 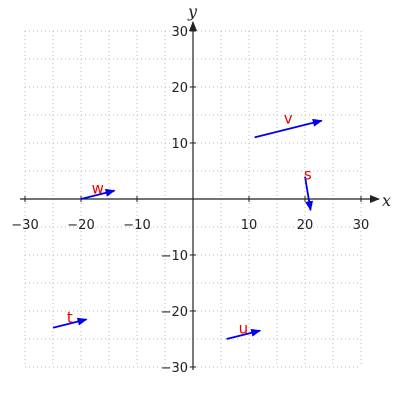 I want to click on y-tick-label: 30, so click(x=179, y=32).